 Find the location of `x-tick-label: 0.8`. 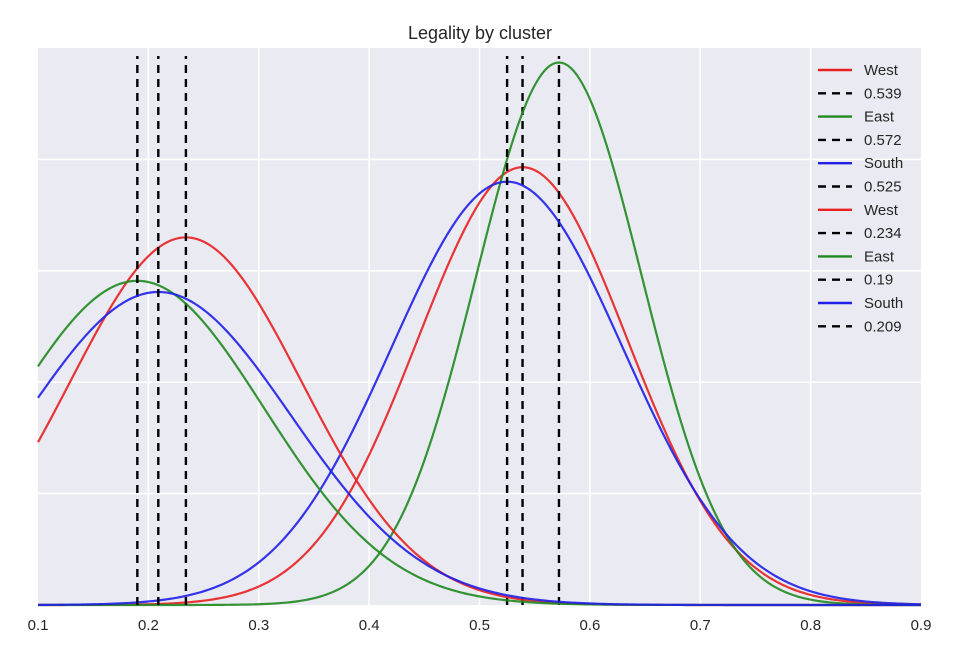

x-tick-label: 0.8 is located at coordinates (810, 625).